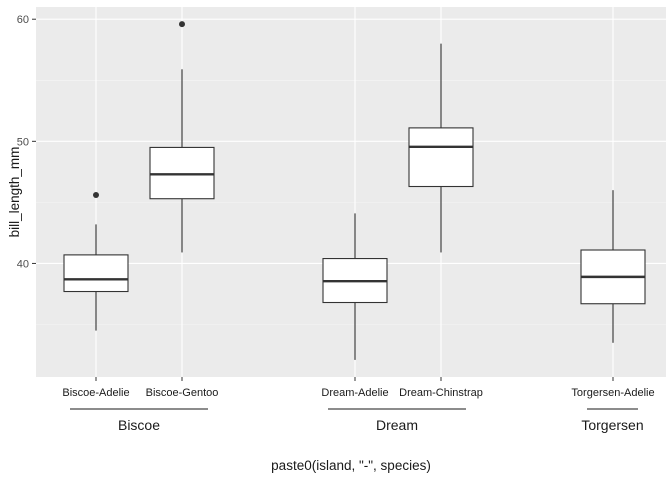 The image size is (672, 480). Describe the element at coordinates (23, 142) in the screenshot. I see `y-tick-label: 50` at that location.